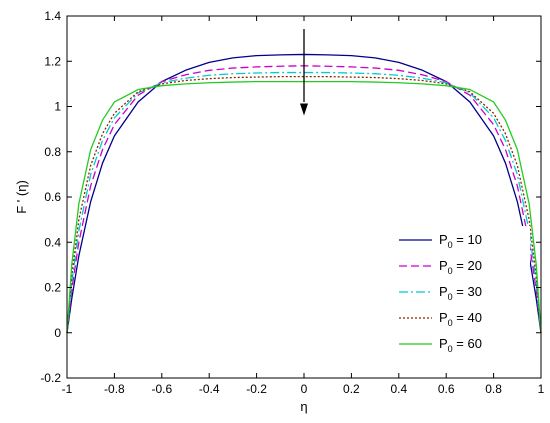 The width and height of the screenshot is (550, 423). Describe the element at coordinates (52, 61) in the screenshot. I see `y-tick-label: 1.2` at that location.